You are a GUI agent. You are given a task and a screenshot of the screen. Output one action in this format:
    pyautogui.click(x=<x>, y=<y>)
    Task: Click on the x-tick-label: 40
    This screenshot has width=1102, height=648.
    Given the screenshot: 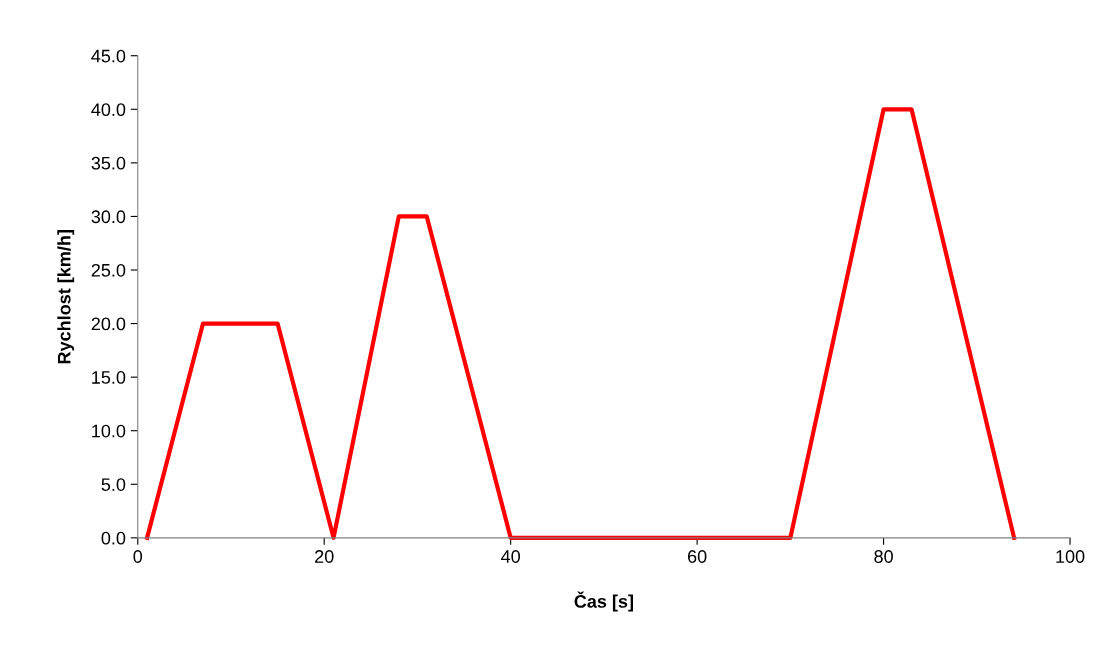 What is the action you would take?
    pyautogui.click(x=510, y=556)
    